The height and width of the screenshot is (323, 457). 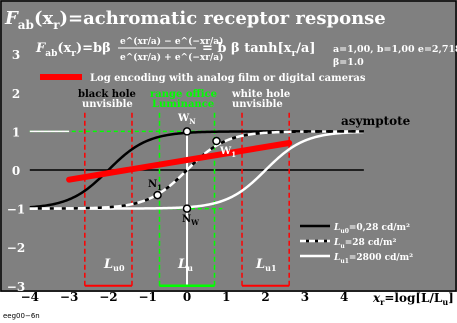 I want to click on formula-numerator: e^(xr/a) − e^(−xr/a), so click(x=171, y=41).